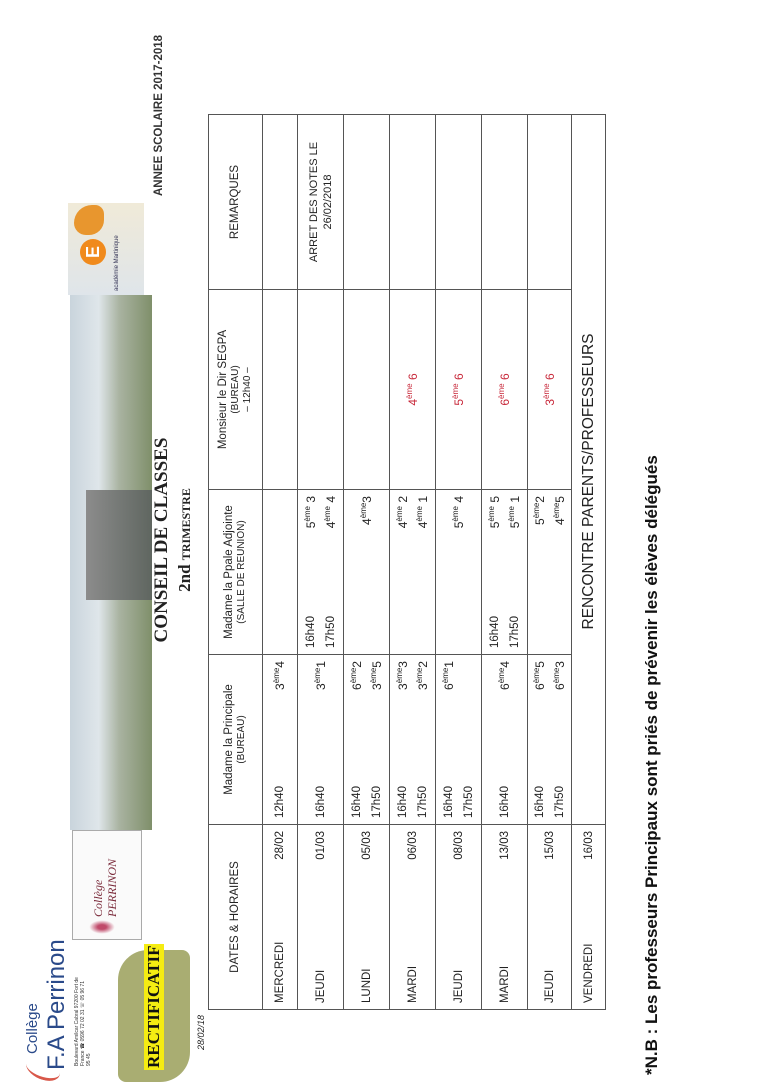  Describe the element at coordinates (376, 664) in the screenshot. I see `class-number: 5` at that location.